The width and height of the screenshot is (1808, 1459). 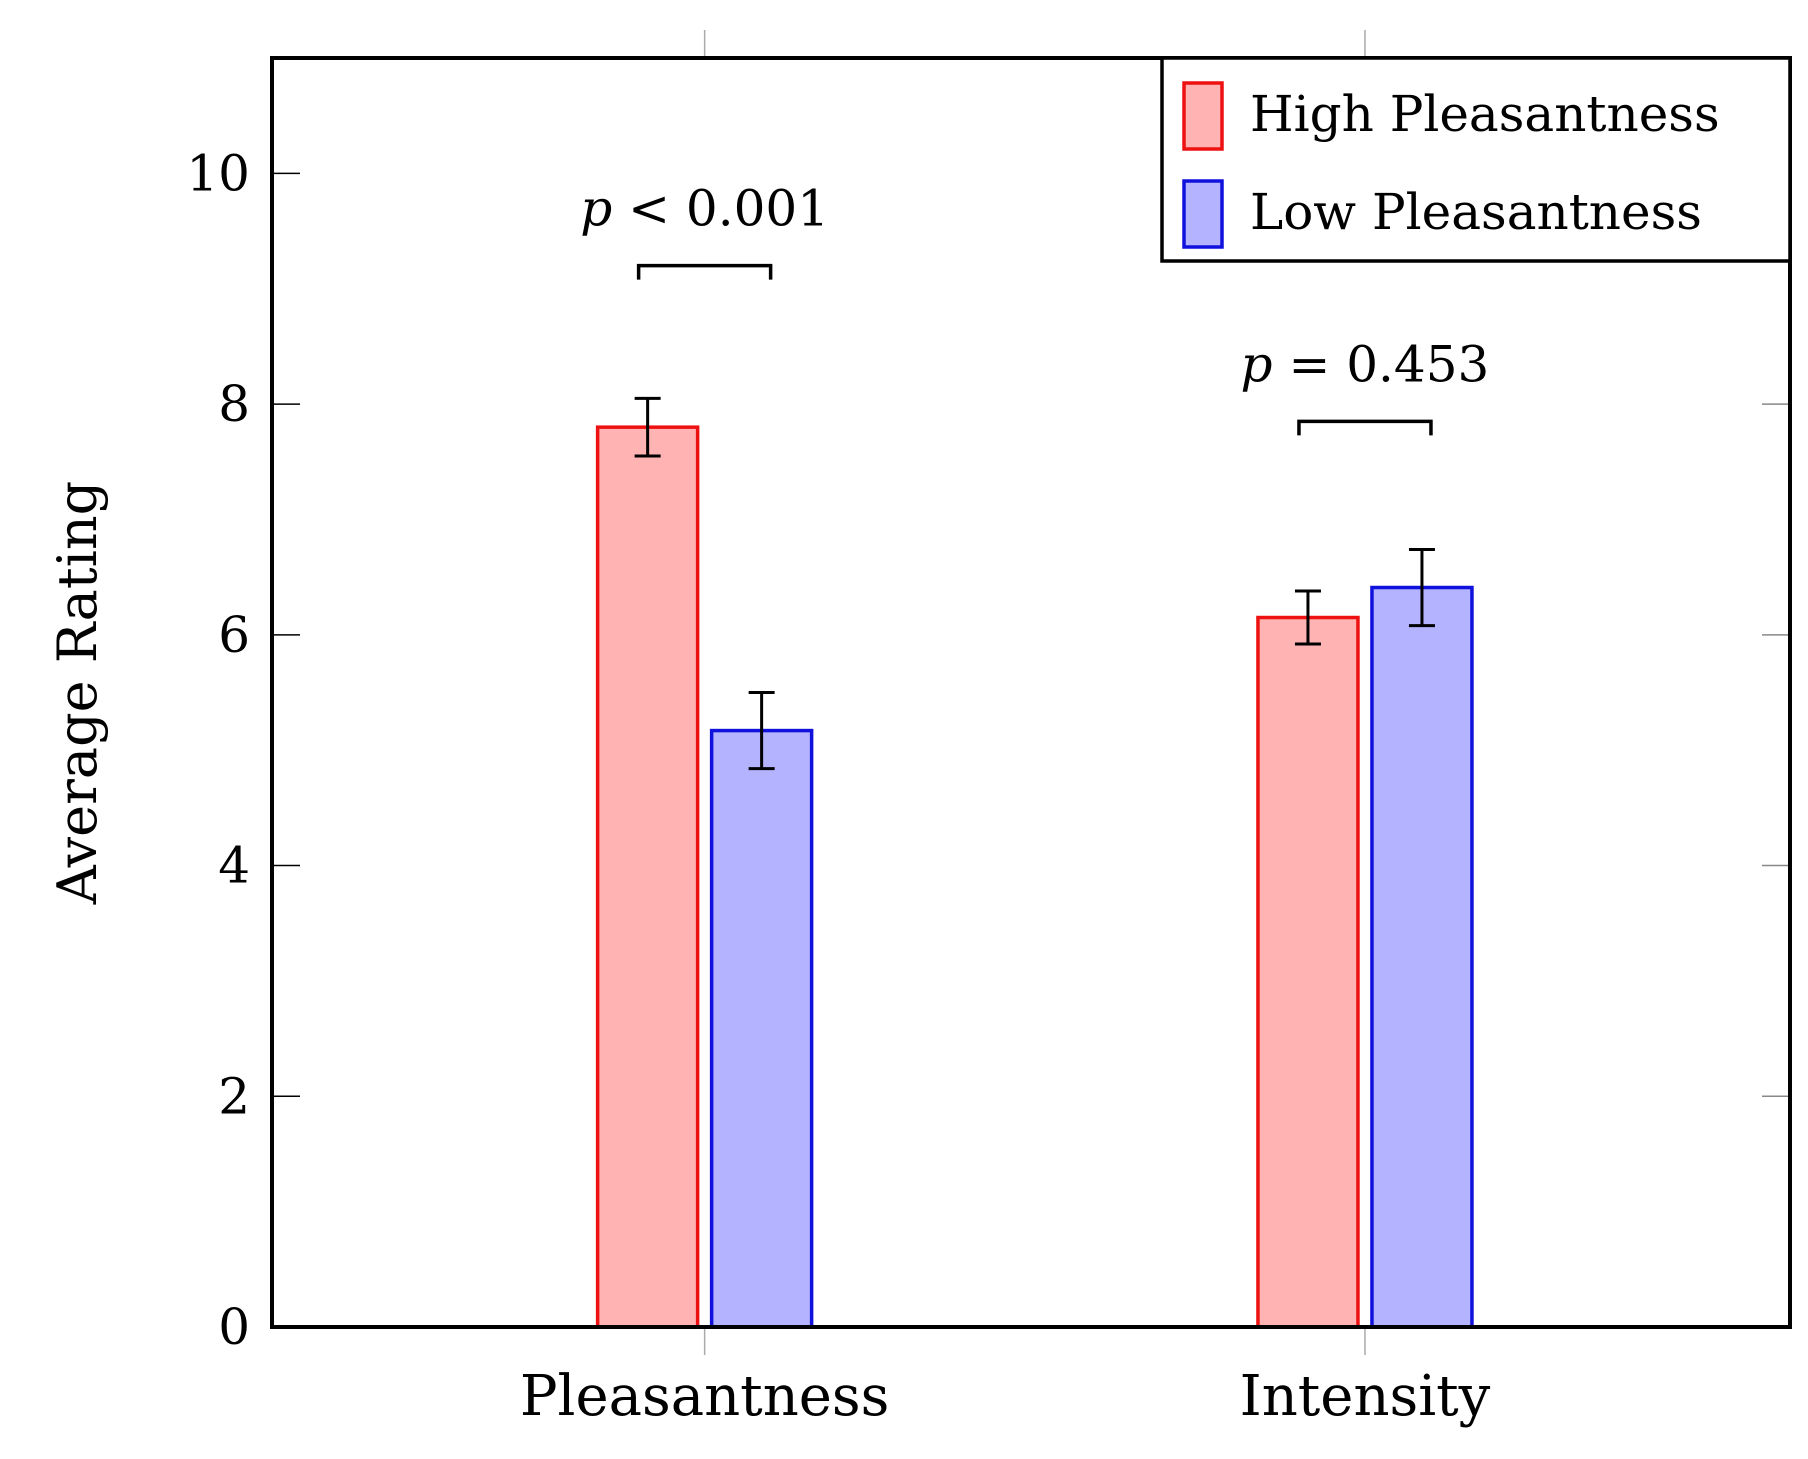 What do you see at coordinates (218, 173) in the screenshot?
I see `y-tick-label: 10` at bounding box center [218, 173].